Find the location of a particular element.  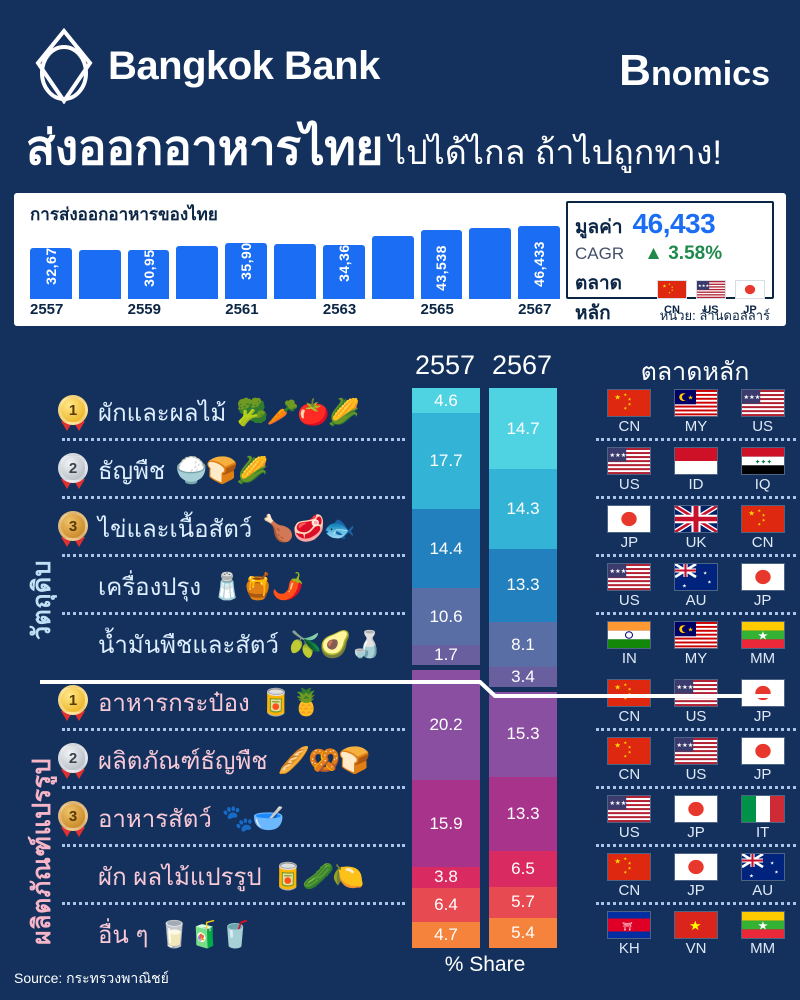

bar is located at coordinates (490, 263).